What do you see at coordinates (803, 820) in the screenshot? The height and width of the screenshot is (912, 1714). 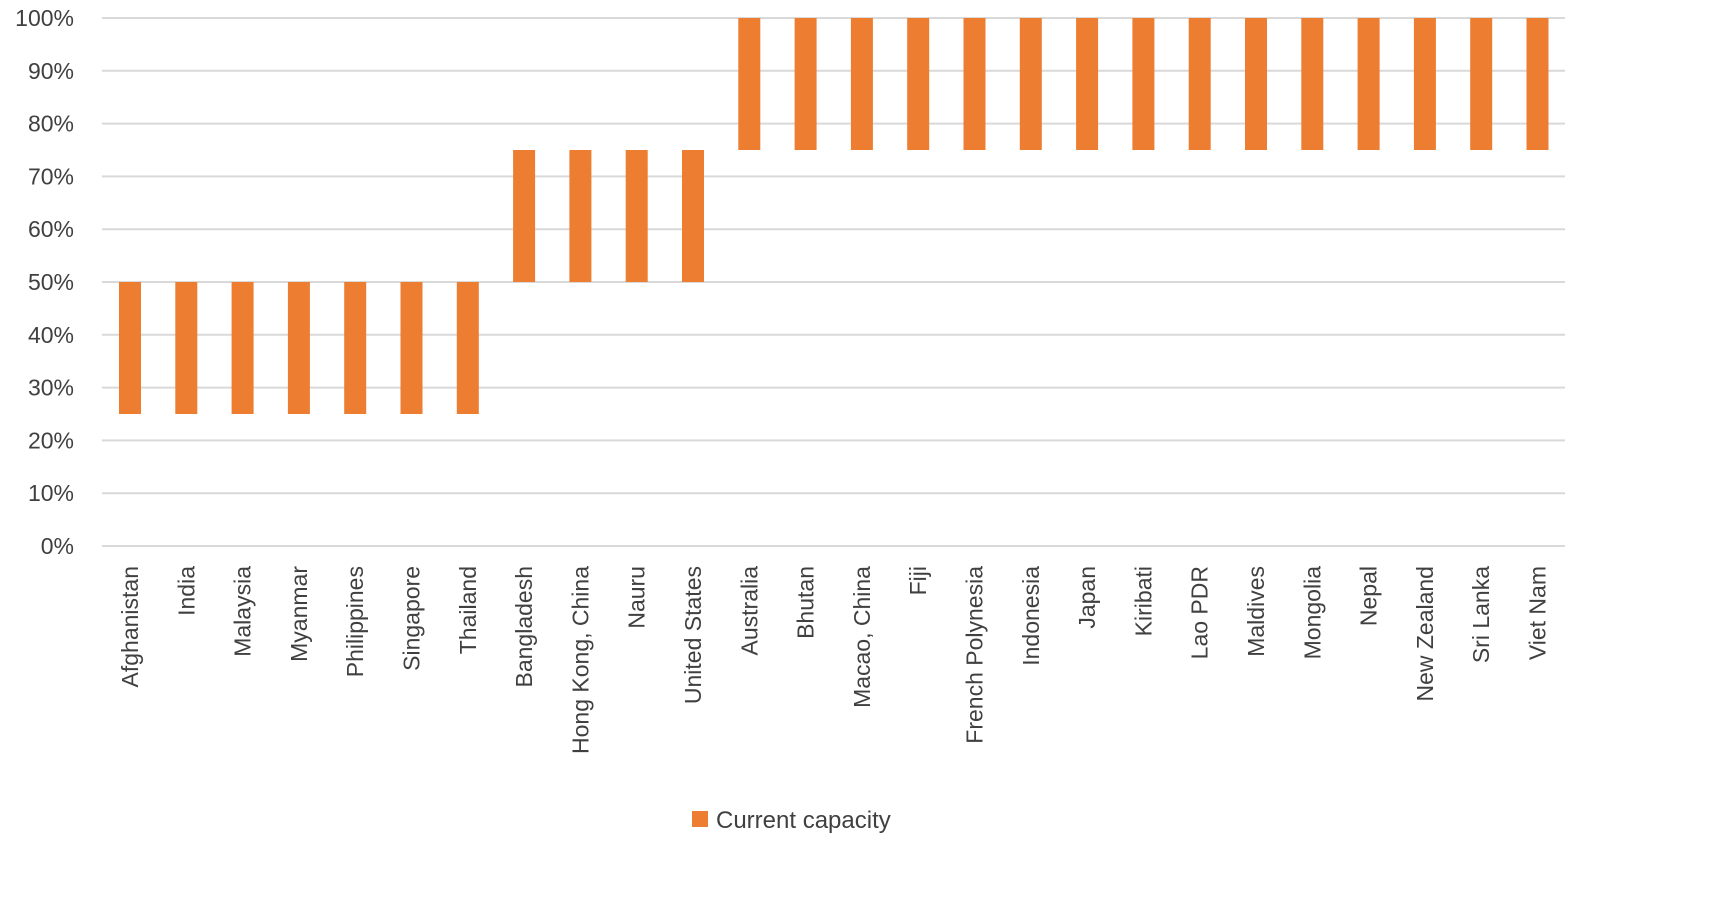 I see `legend-label-current-capacity: Current capacity` at bounding box center [803, 820].